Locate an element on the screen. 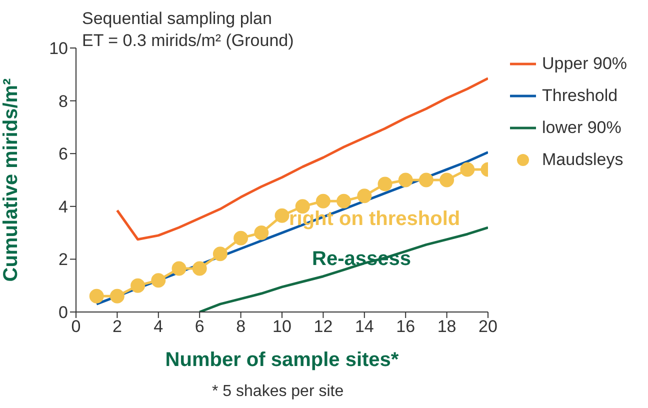 The image size is (648, 408). y-tick-label: 10 is located at coordinates (58, 48).